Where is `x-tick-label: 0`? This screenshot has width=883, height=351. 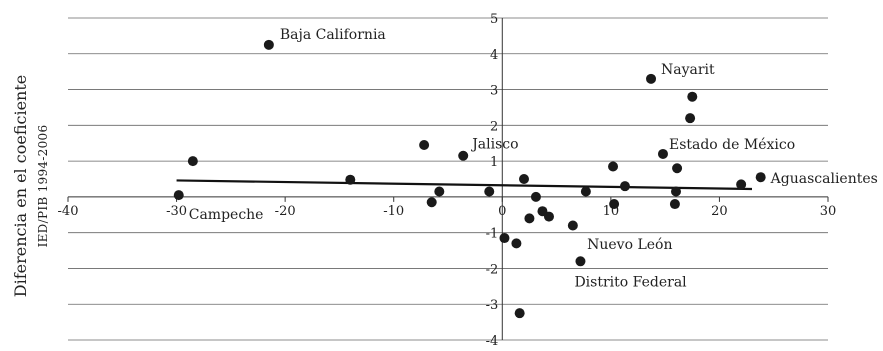 x-tick-label: 0 is located at coordinates (502, 211).